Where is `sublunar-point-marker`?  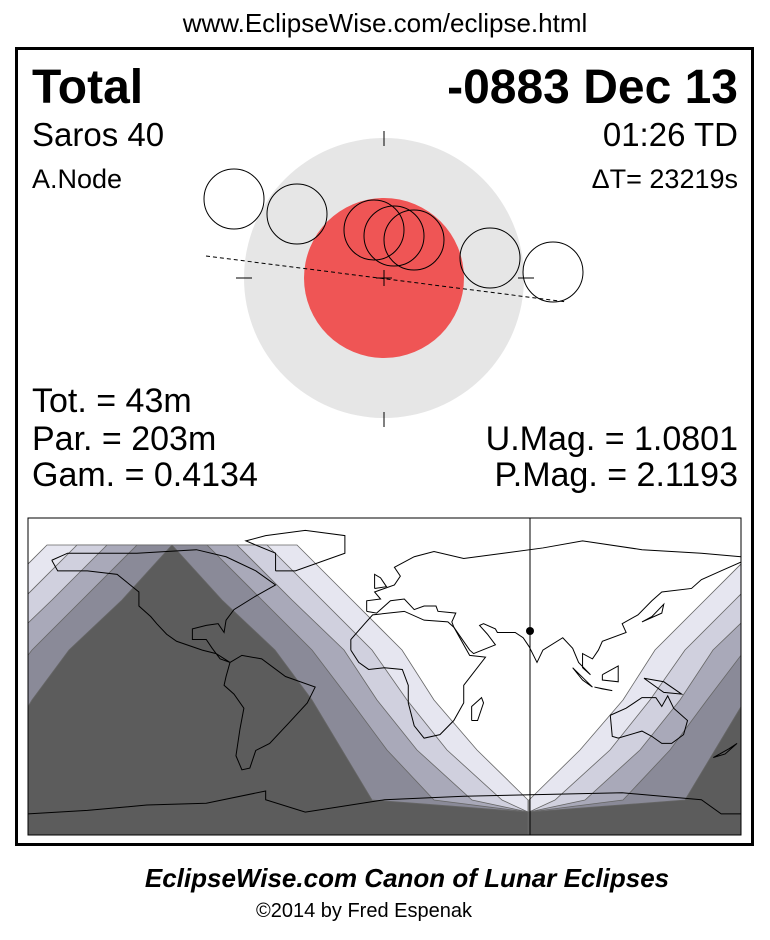 sublunar-point-marker is located at coordinates (530, 631).